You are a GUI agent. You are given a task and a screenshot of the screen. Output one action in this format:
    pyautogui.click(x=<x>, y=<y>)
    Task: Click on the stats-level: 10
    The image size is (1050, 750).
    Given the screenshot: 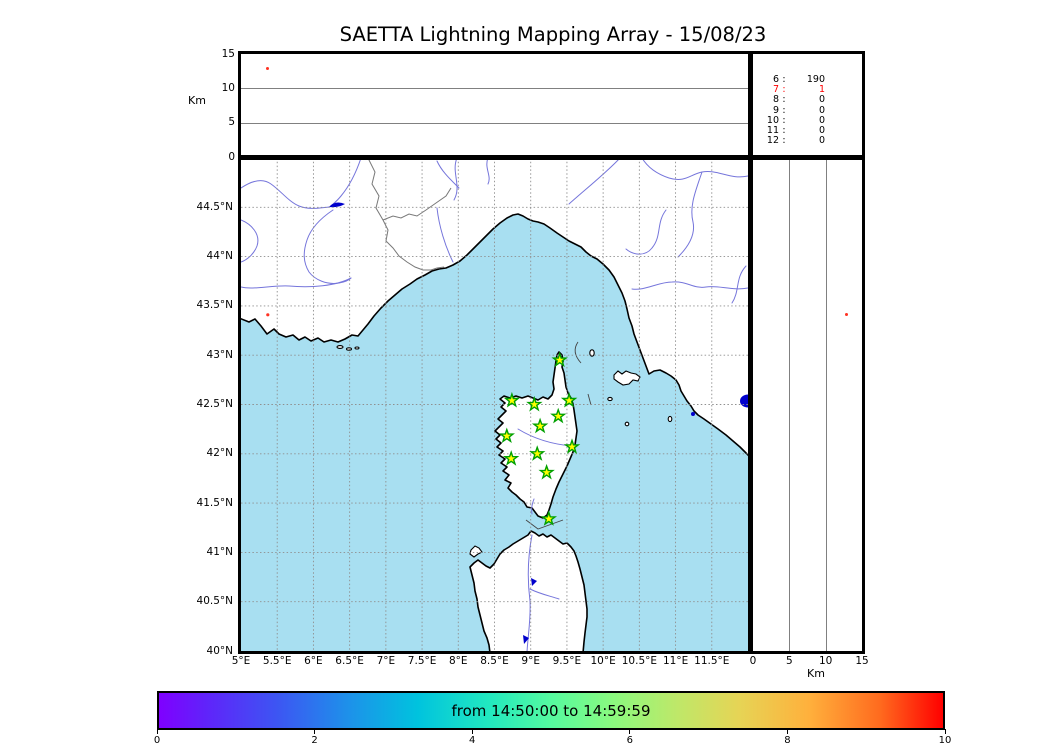 What is the action you would take?
    pyautogui.click(x=772, y=120)
    